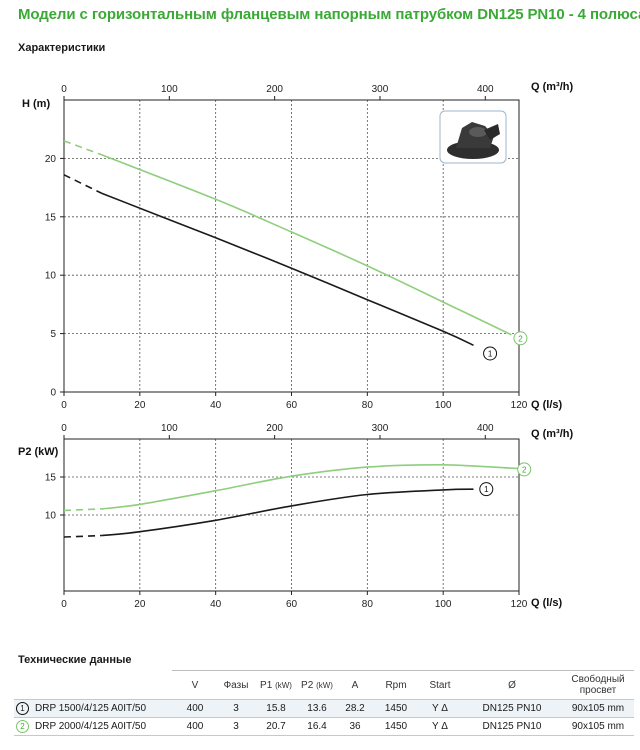 This screenshot has height=750, width=640. Describe the element at coordinates (216, 604) in the screenshot. I see `power-x-tick-label: 40` at that location.